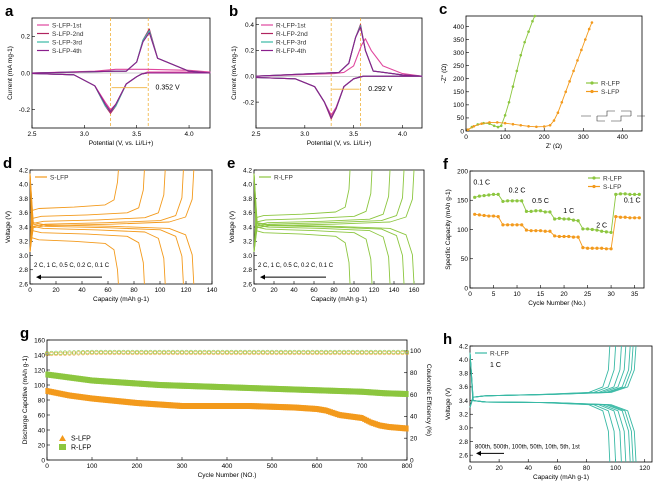 The width and height of the screenshot is (660, 500). What do you see at coordinates (247, 284) in the screenshot?
I see `e-y-tick-label: 2.6` at bounding box center [247, 284].